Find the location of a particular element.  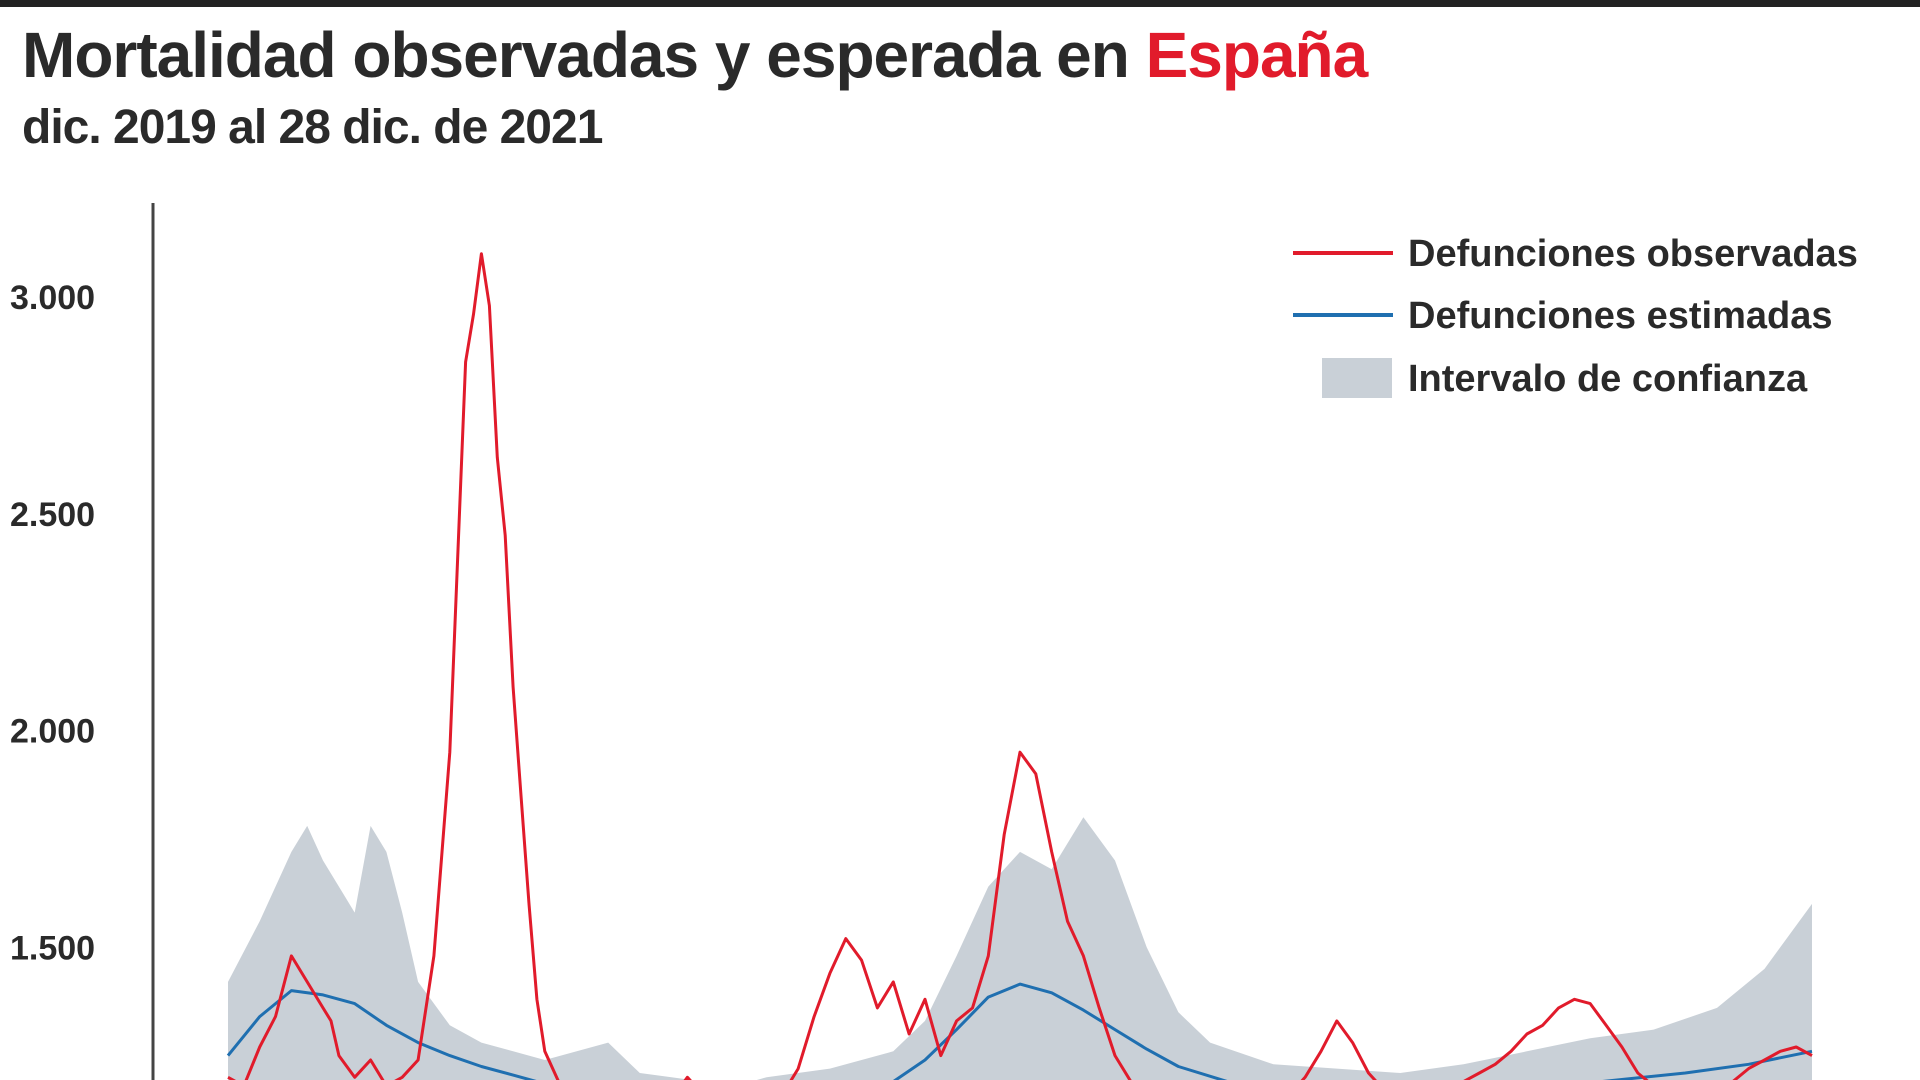

y-tick-label: 2.500 is located at coordinates (52, 515).